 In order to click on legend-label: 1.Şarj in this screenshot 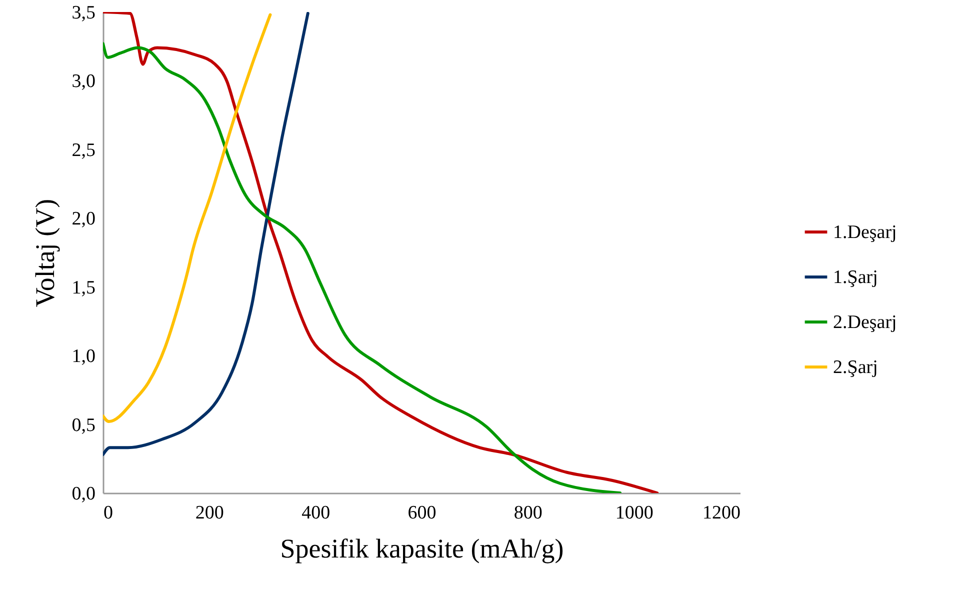, I will do `click(855, 277)`.